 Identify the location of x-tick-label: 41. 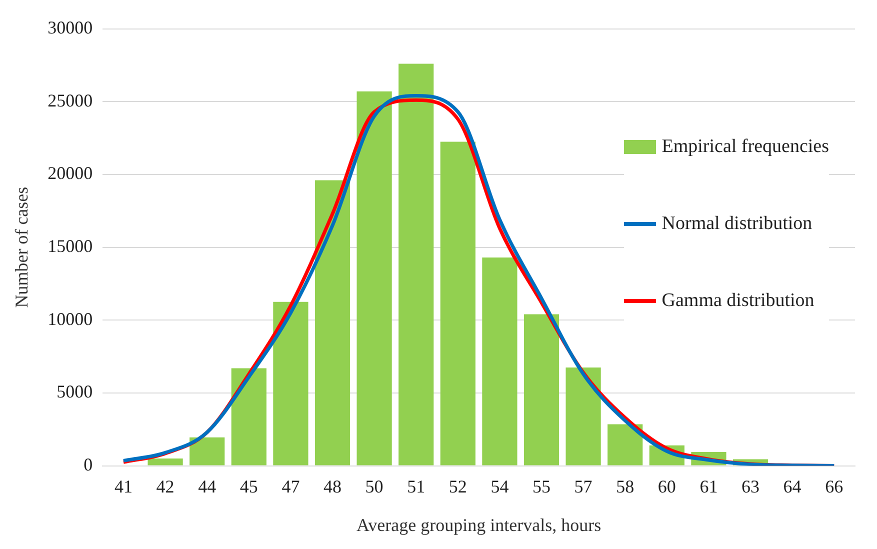
(123, 486).